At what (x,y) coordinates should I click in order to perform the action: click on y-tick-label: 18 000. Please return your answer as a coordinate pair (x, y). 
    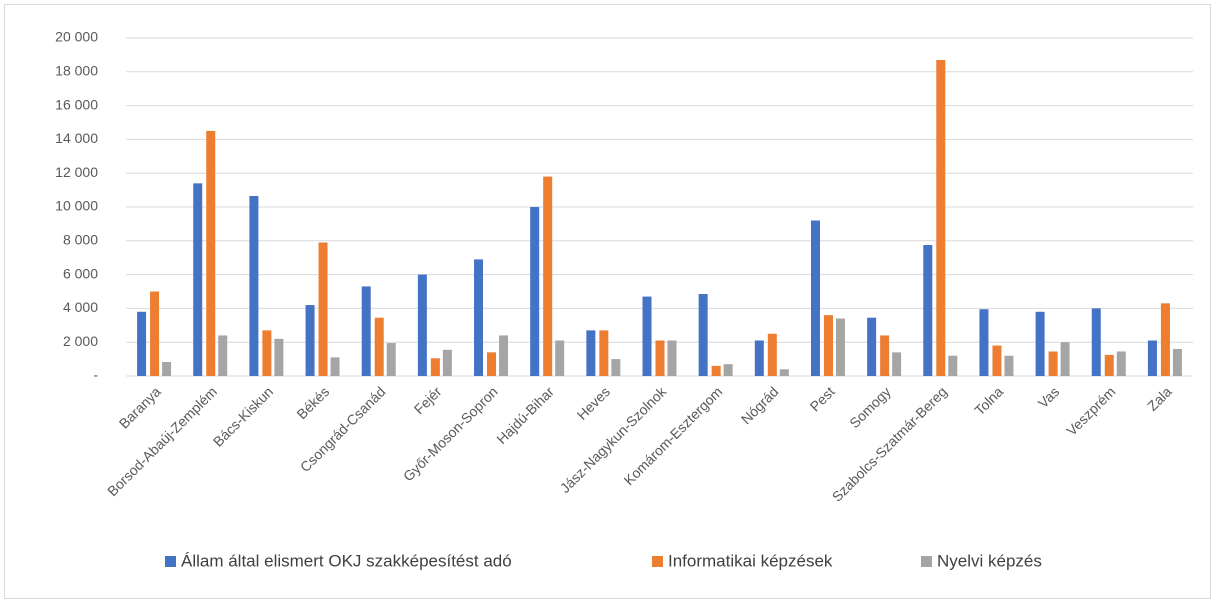
    Looking at the image, I should click on (76, 71).